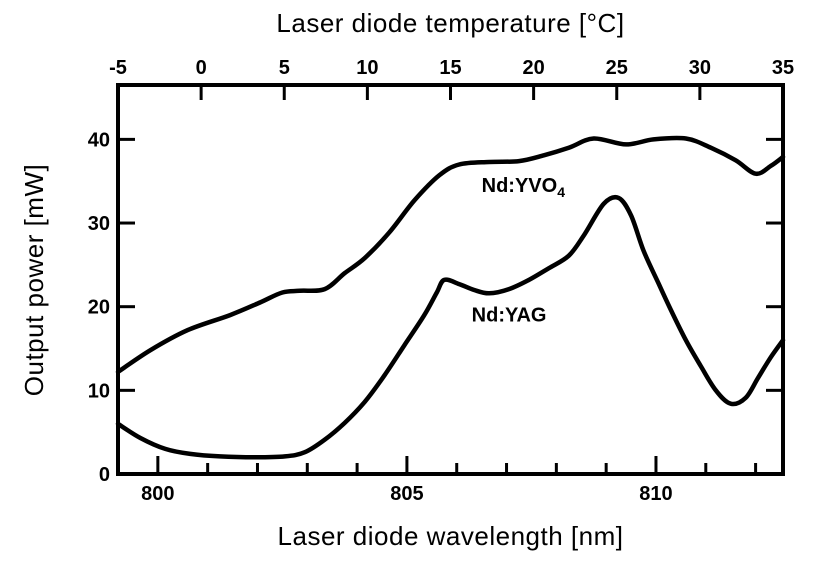 This screenshot has width=839, height=565. I want to click on bottom-axis-tick-label: 805, so click(406, 494).